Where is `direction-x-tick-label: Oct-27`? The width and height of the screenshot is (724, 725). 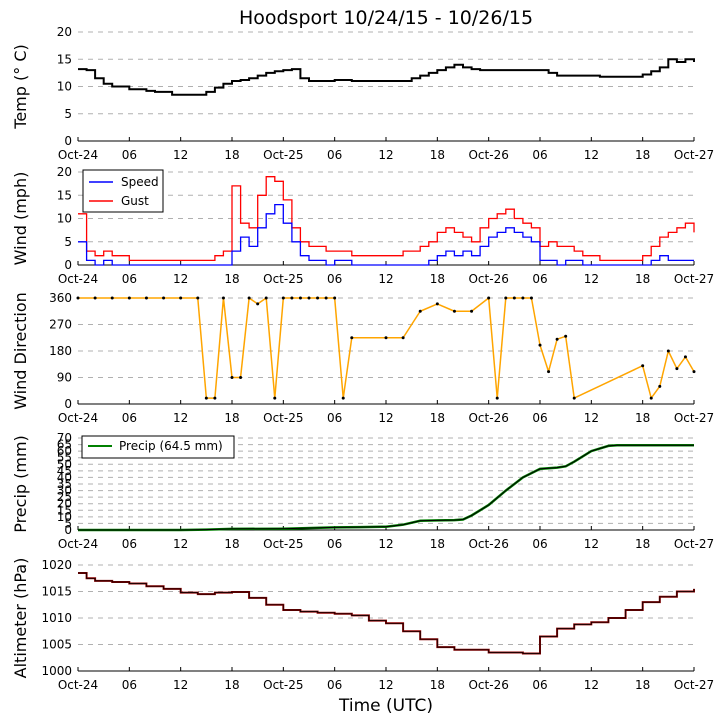 direction-x-tick-label: Oct-27 is located at coordinates (694, 418).